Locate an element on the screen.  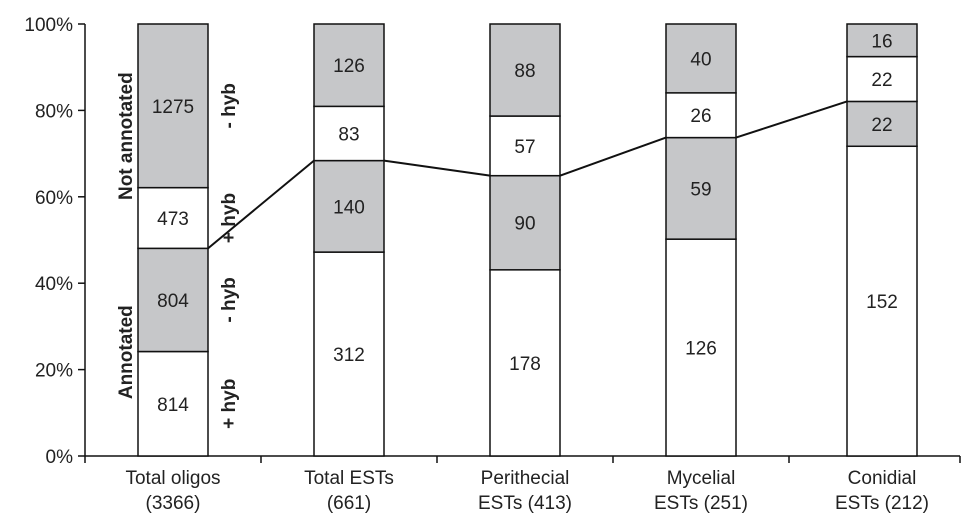
x-category-label: Total ESTs (661) is located at coordinates (349, 491).